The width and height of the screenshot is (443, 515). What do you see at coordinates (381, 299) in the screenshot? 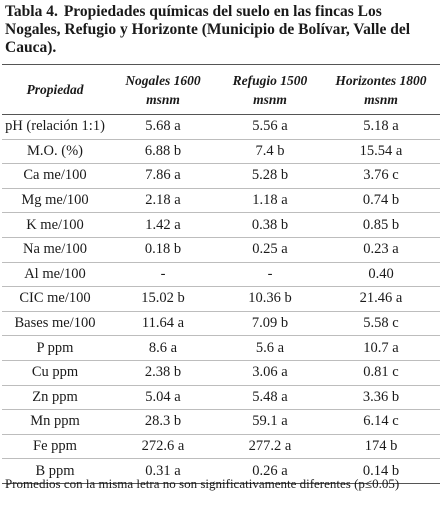
I see `value-cell: 21.46 a` at bounding box center [381, 299].